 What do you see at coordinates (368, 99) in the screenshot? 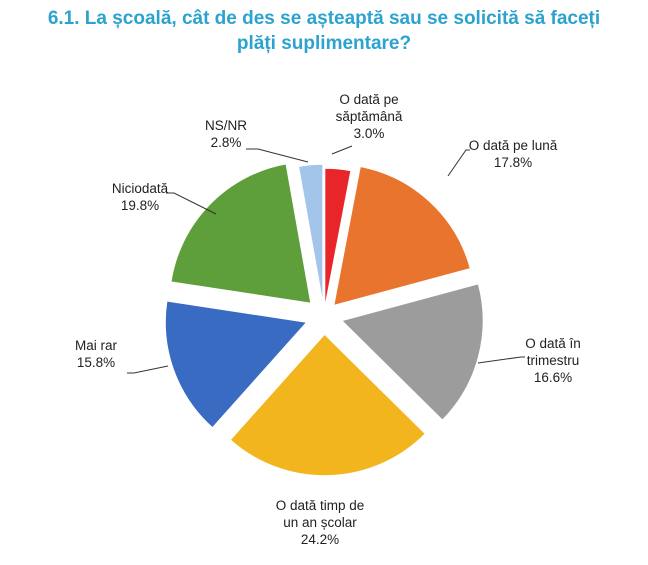
I see `slice-label-line: O dată pe` at bounding box center [368, 99].